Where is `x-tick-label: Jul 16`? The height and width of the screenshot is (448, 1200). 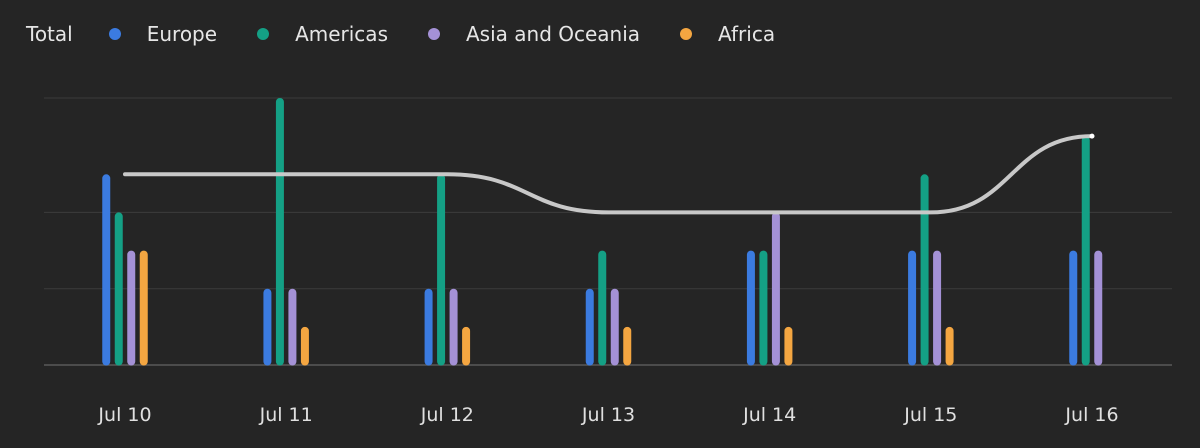
x-tick-label: Jul 16 is located at coordinates (1091, 415).